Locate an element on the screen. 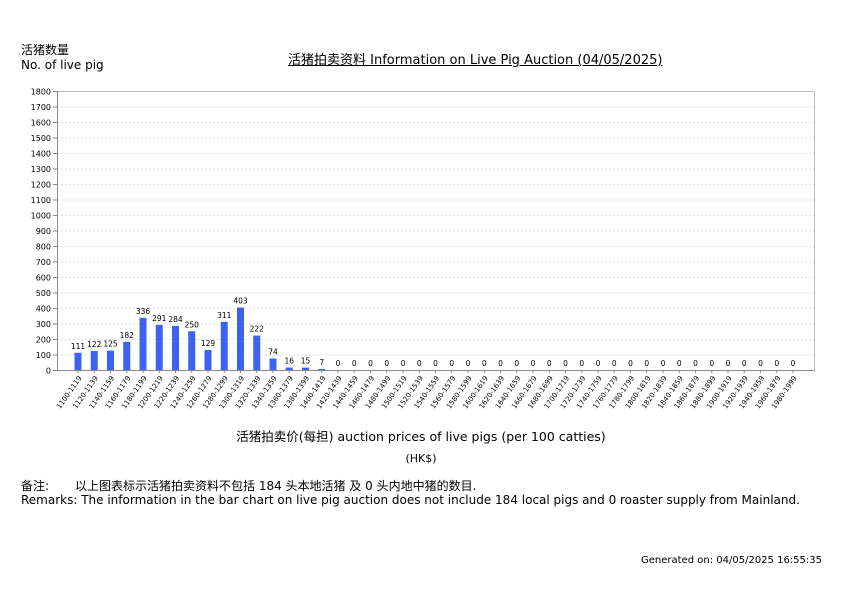  bar-value-label: 74 is located at coordinates (273, 352).